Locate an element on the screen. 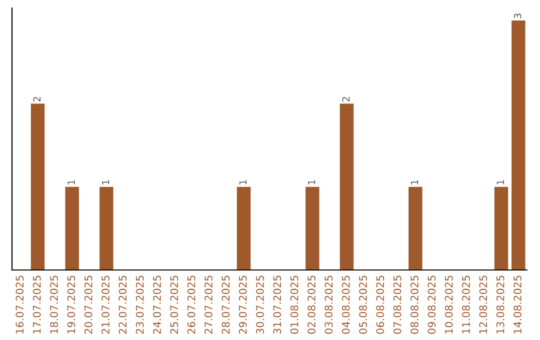 Image resolution: width=540 pixels, height=340 pixels. x-tick-label: 30.07.2025 is located at coordinates (260, 305).